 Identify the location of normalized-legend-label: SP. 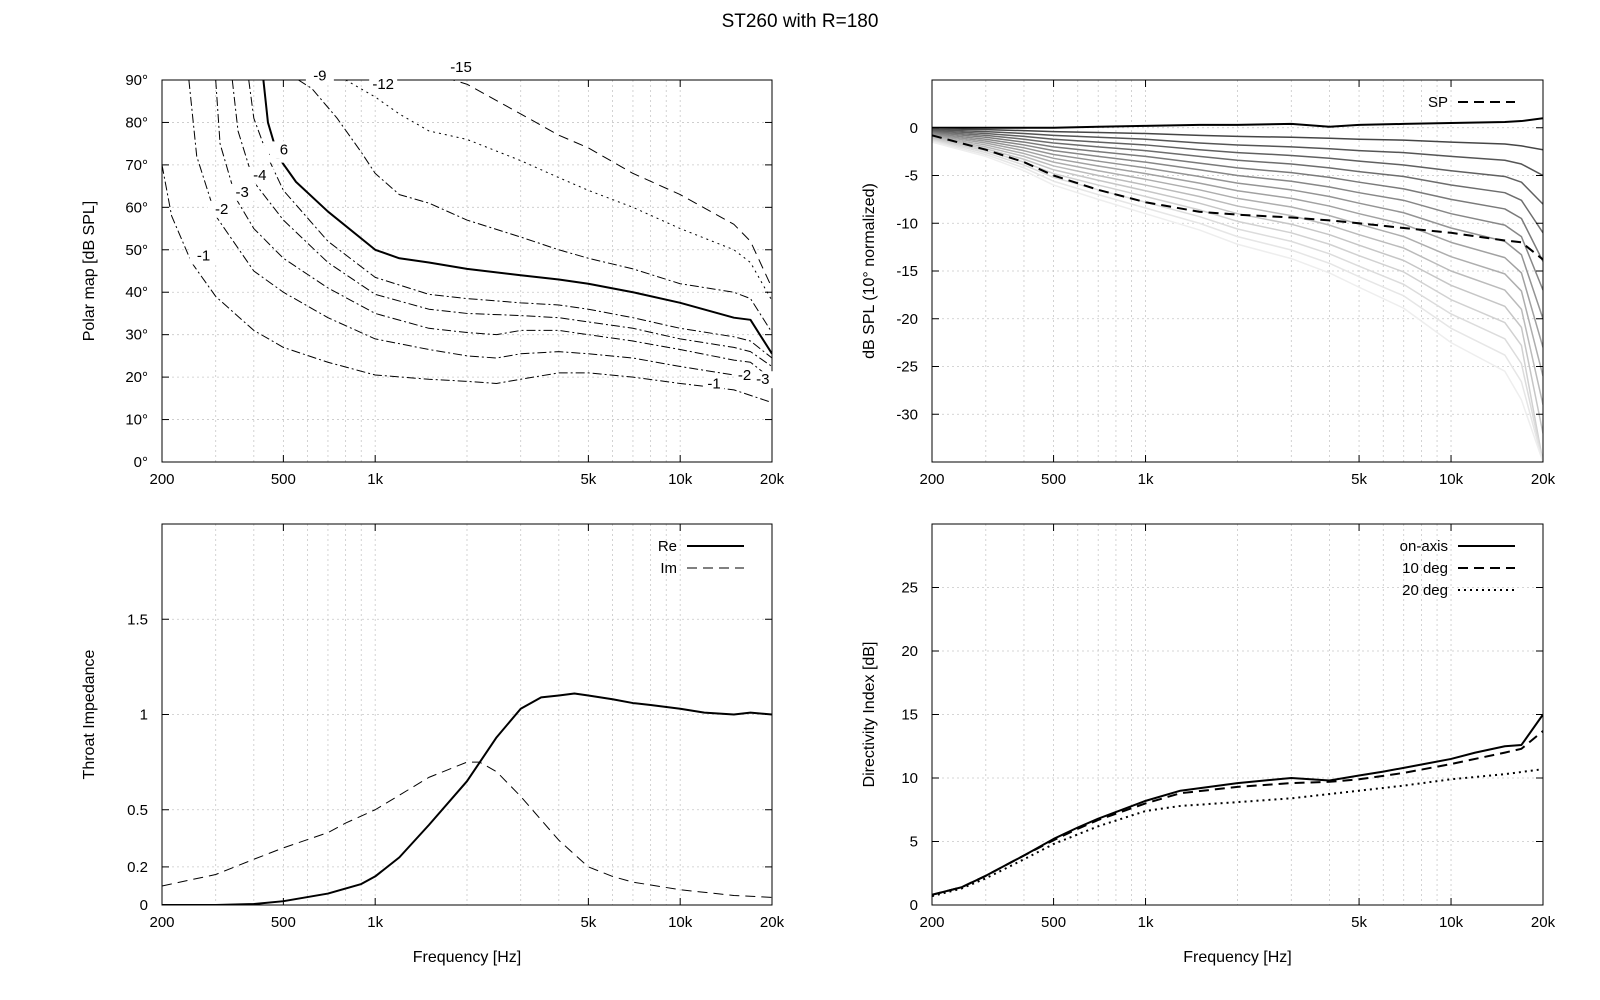
(1438, 102).